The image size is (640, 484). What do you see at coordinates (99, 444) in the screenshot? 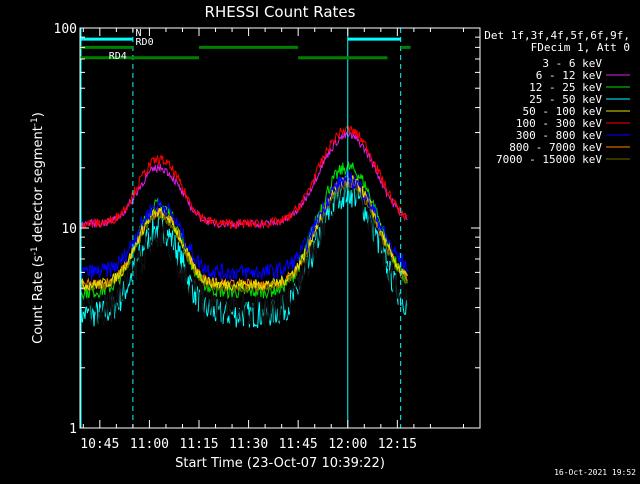
I see `x-tick-label-0: 10:45` at bounding box center [99, 444].